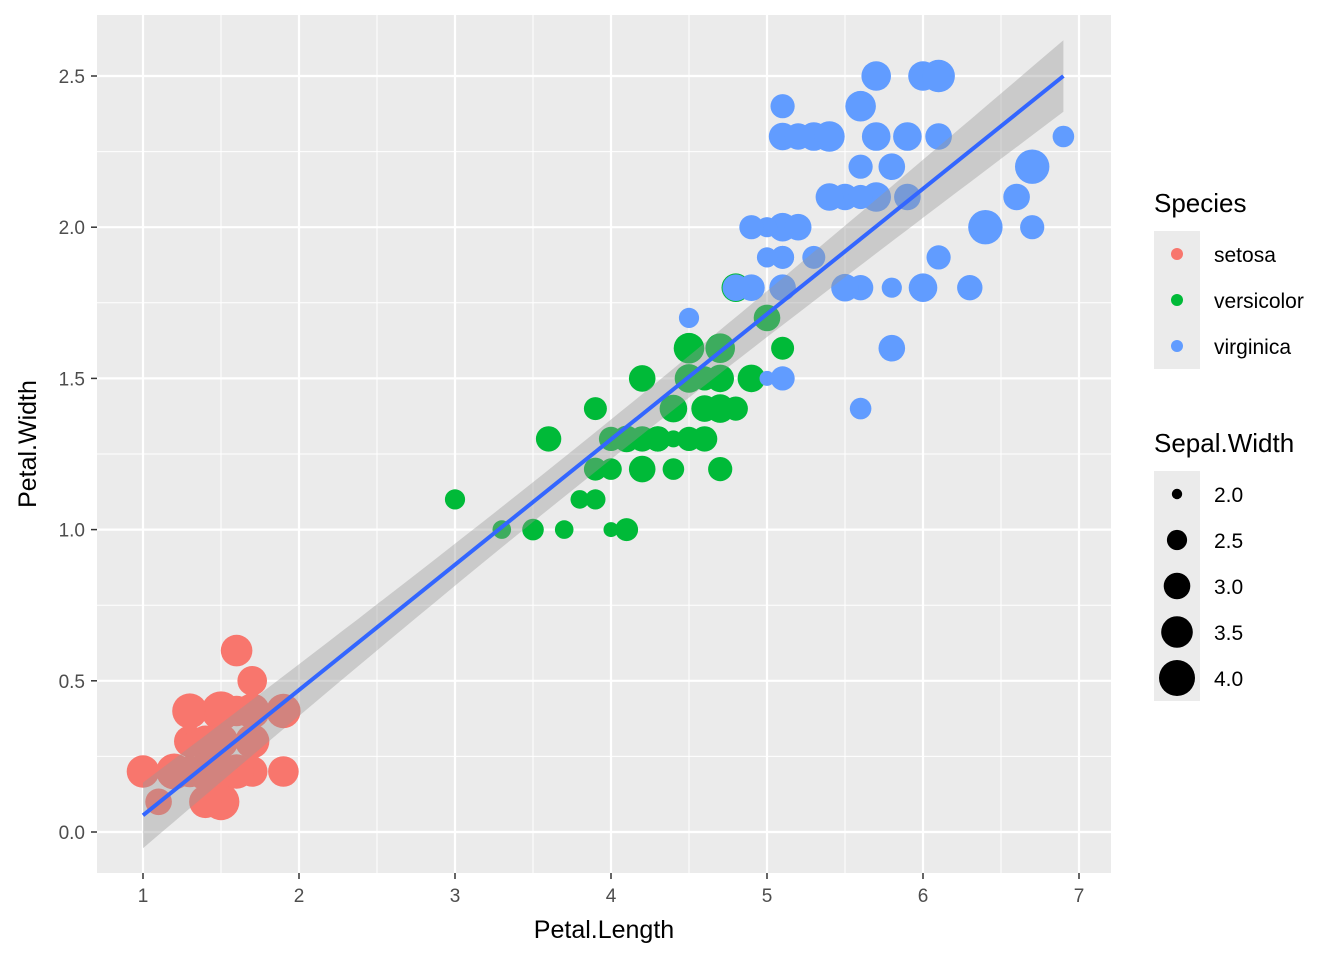  I want to click on size-label: 4.0, so click(1228, 679).